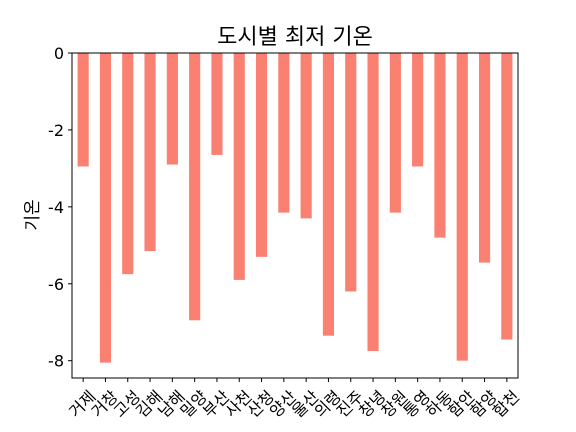  Describe the element at coordinates (195, 187) in the screenshot. I see `bar-밀양` at that location.